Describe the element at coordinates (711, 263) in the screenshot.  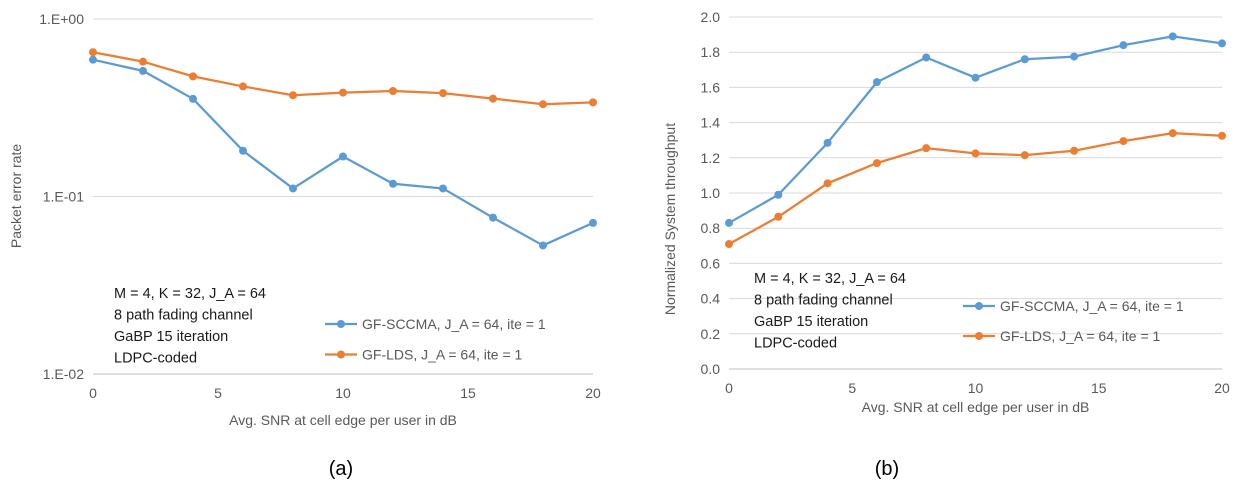
I see `y-tick-label: 0.6` at that location.